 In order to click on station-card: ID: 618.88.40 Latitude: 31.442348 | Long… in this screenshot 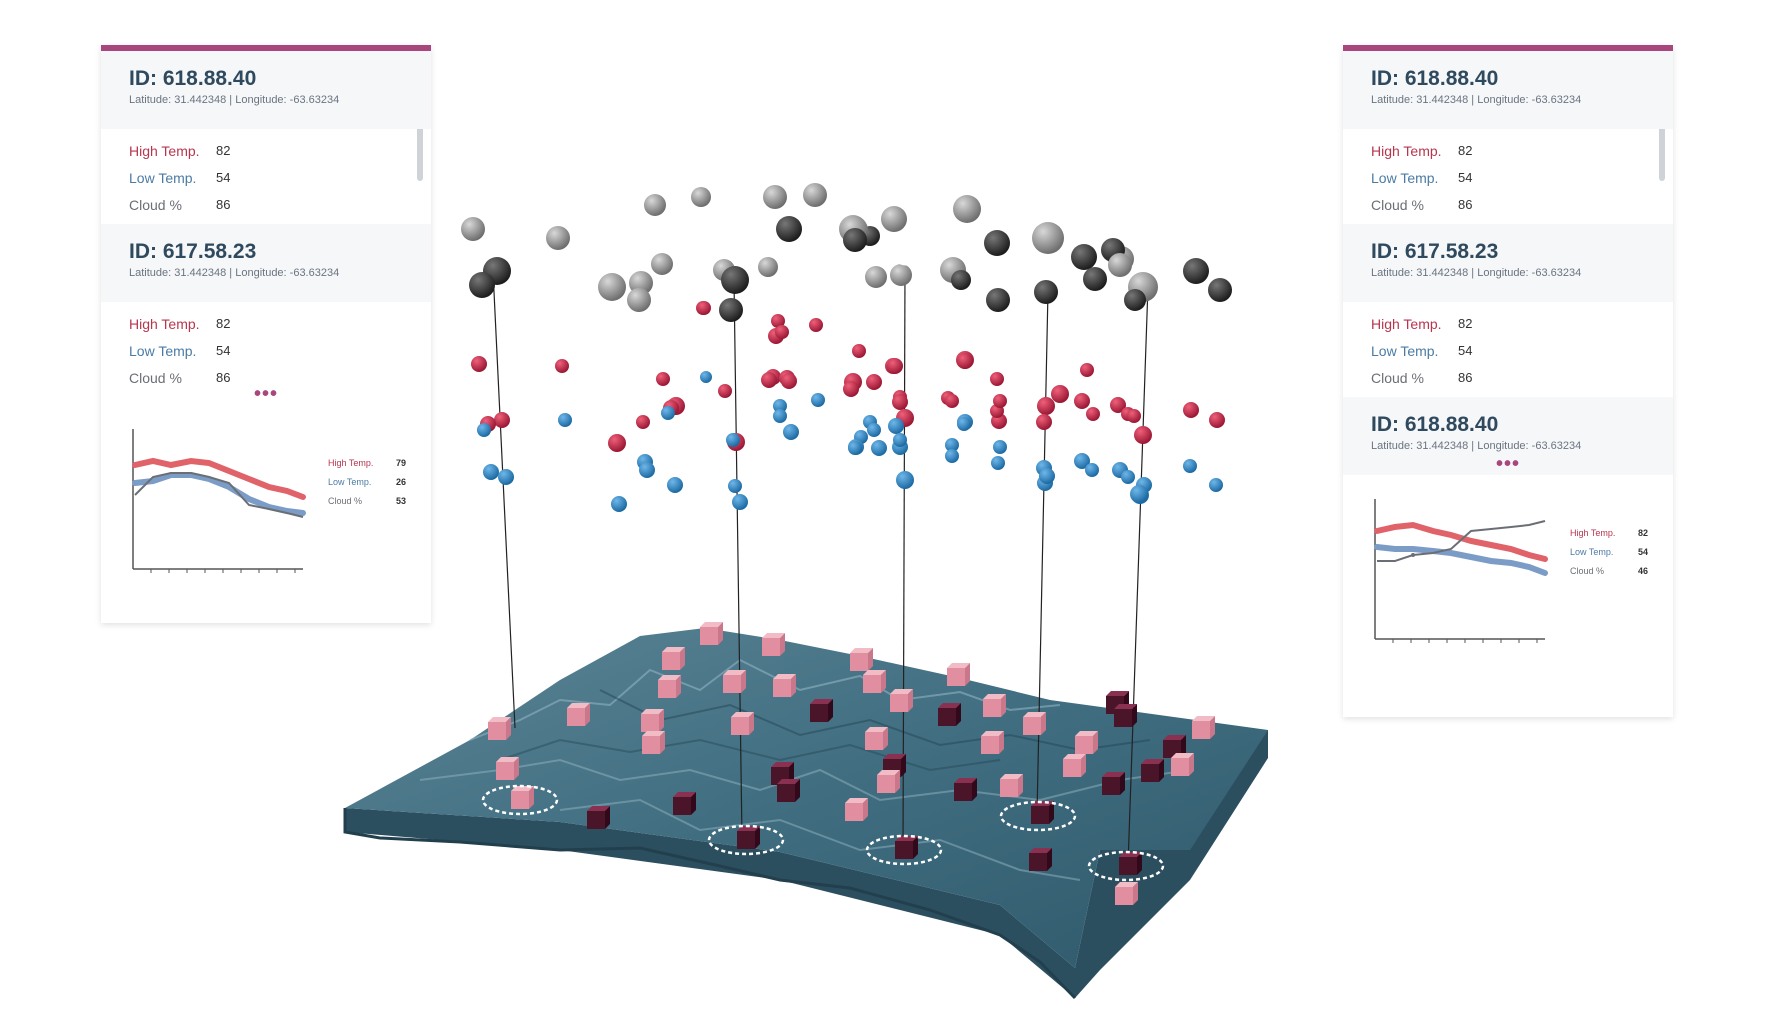, I will do `click(1508, 137)`.